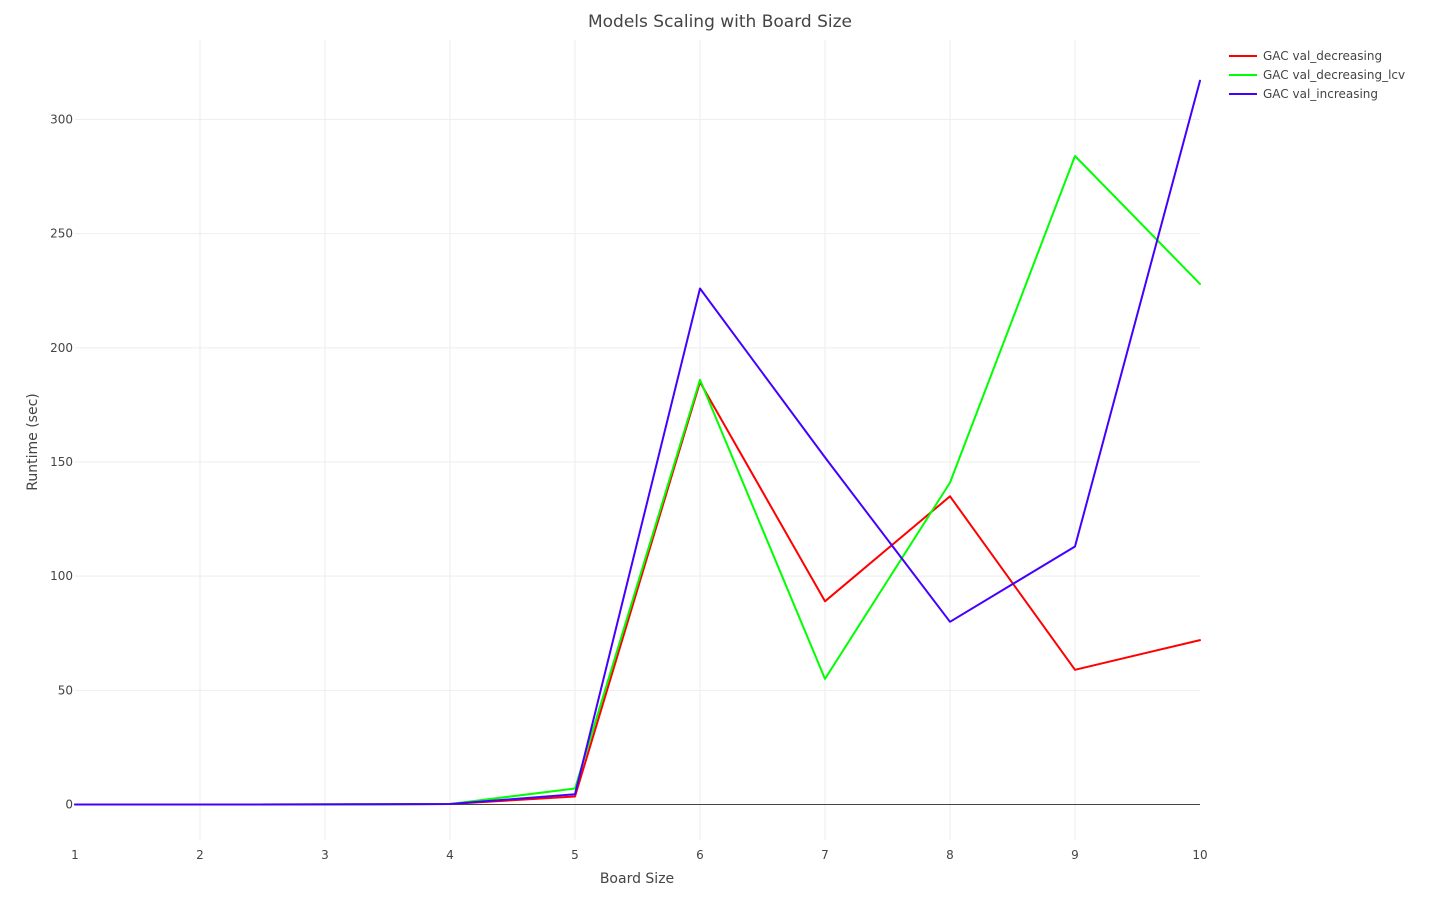 Image resolution: width=1440 pixels, height=900 pixels. What do you see at coordinates (61, 348) in the screenshot?
I see `y-tick-label: 200` at bounding box center [61, 348].